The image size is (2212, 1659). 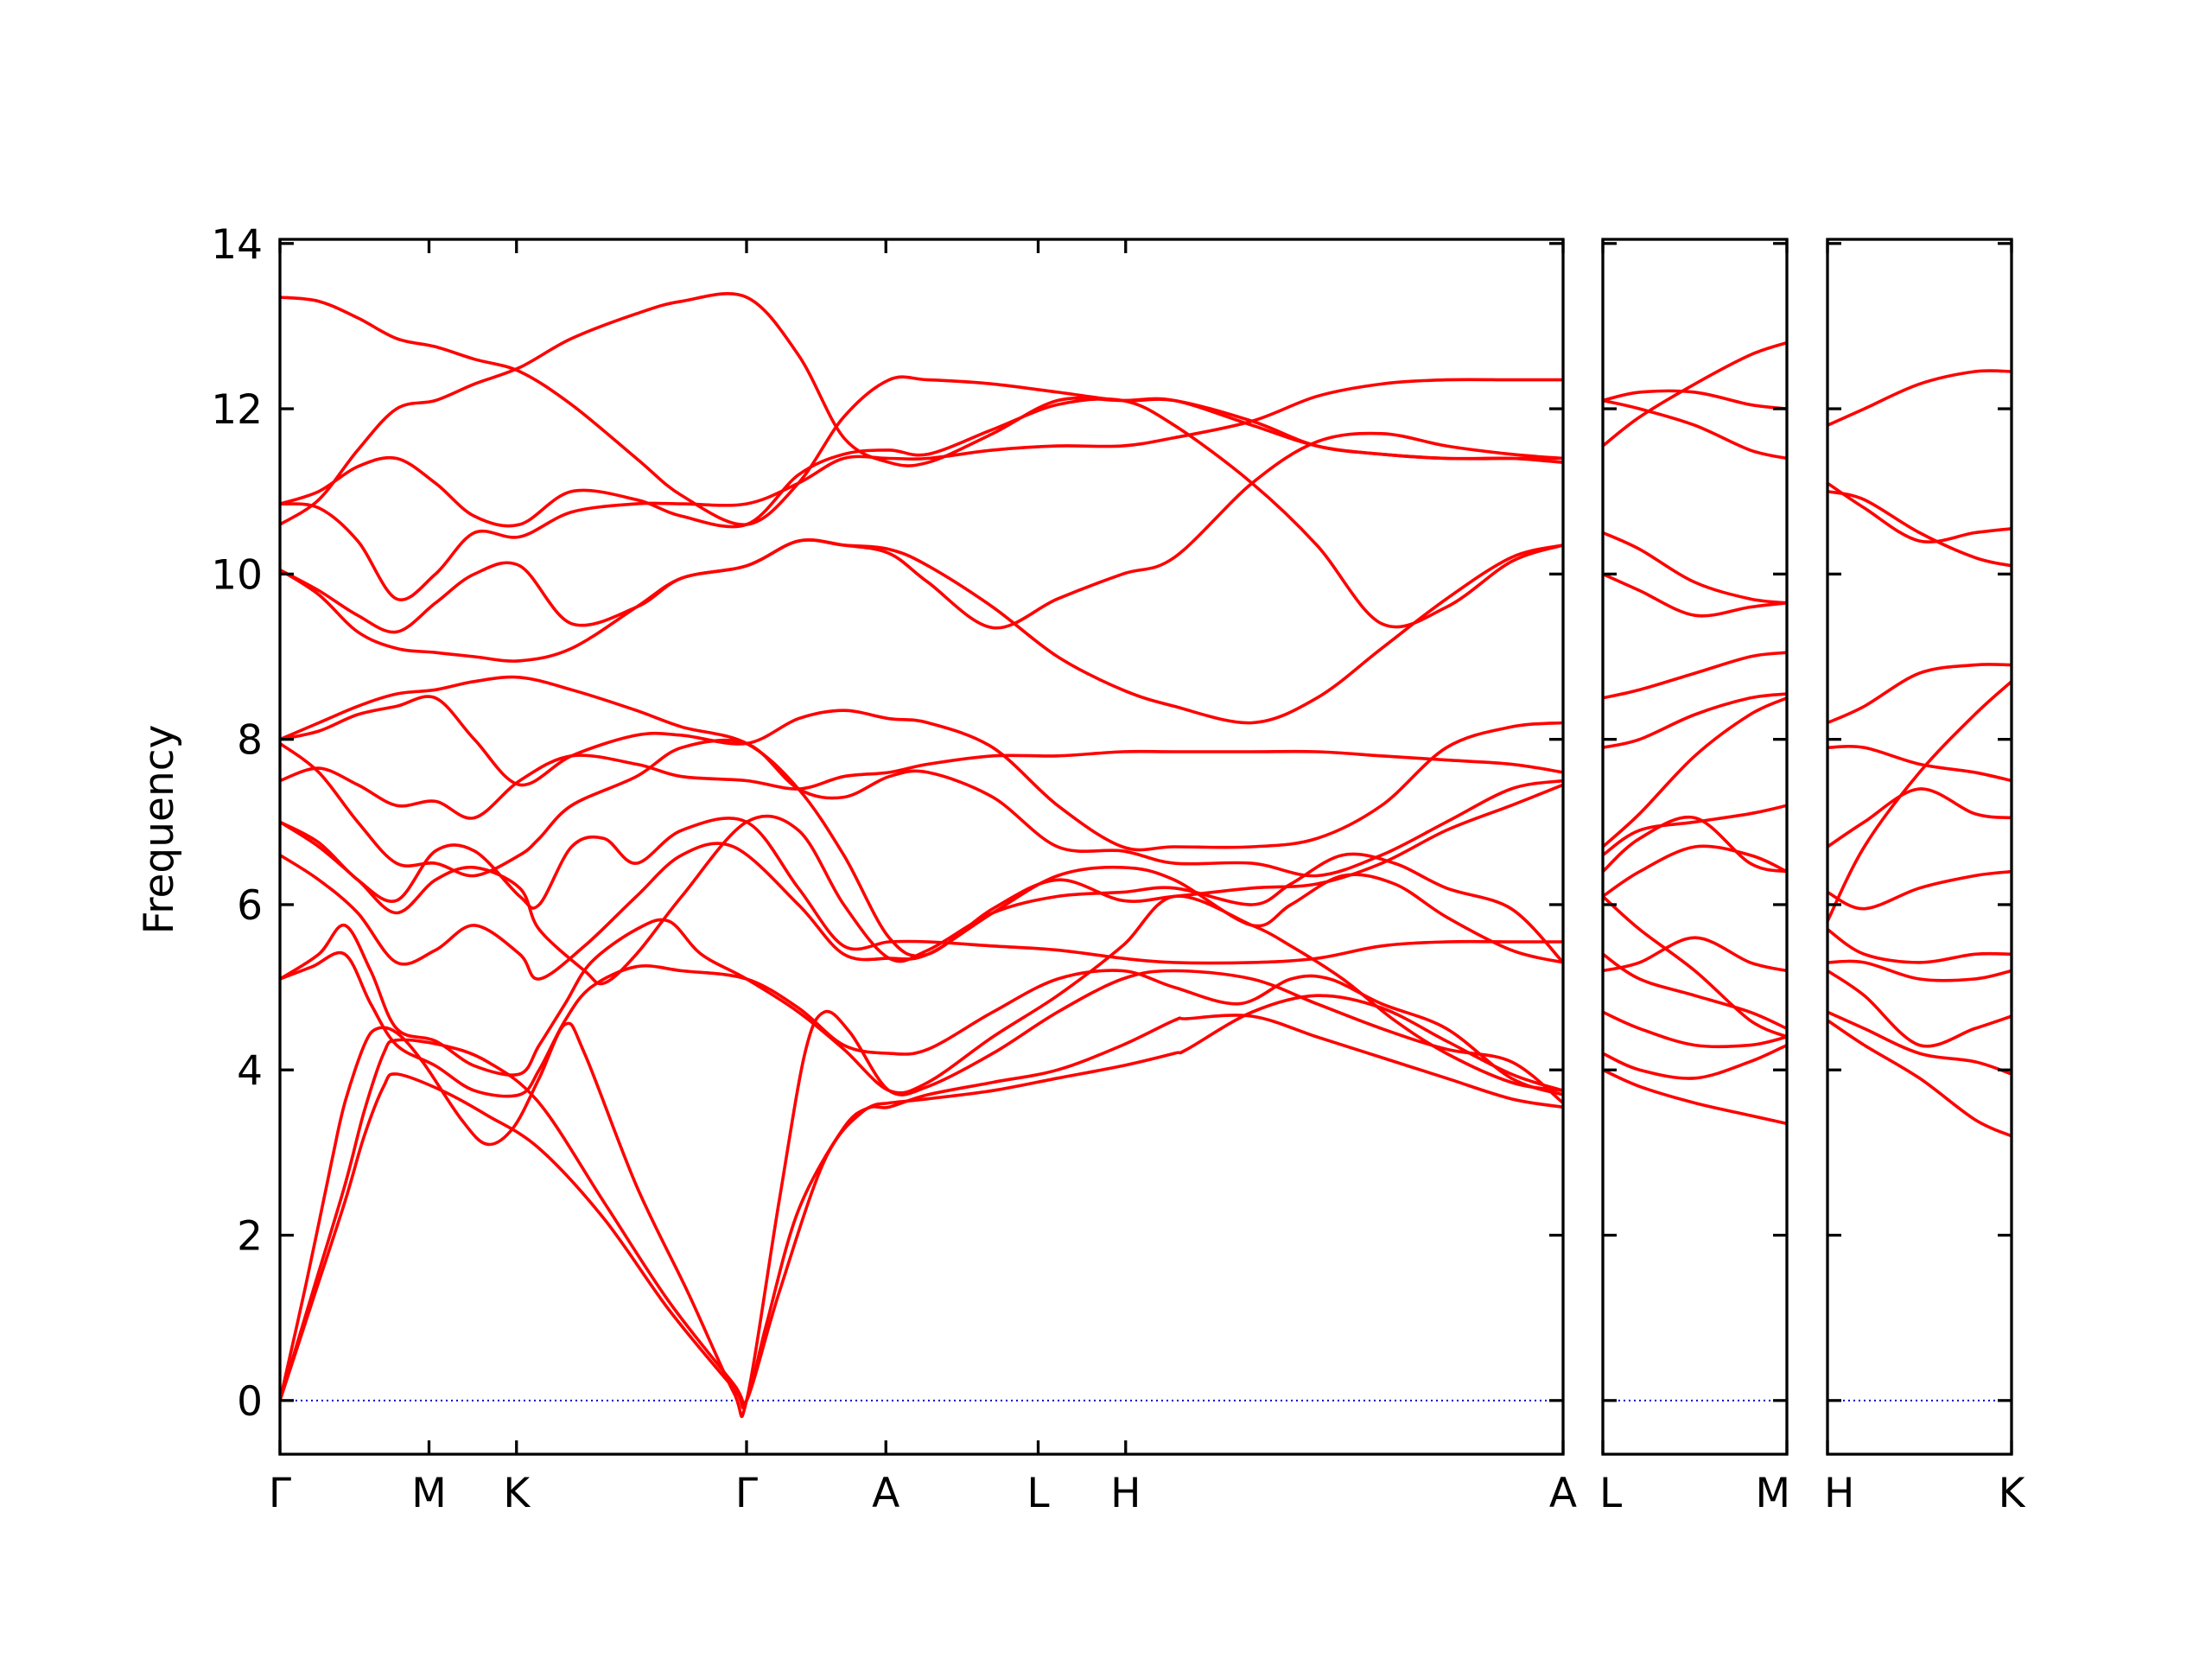 I want to click on y-tick-label: 4, so click(x=250, y=1071).